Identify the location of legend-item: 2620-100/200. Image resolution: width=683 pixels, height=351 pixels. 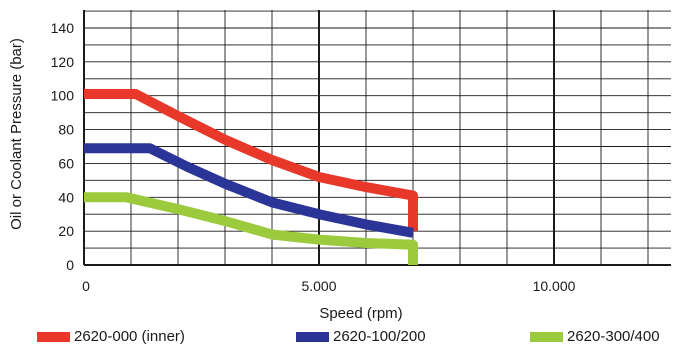
(361, 336).